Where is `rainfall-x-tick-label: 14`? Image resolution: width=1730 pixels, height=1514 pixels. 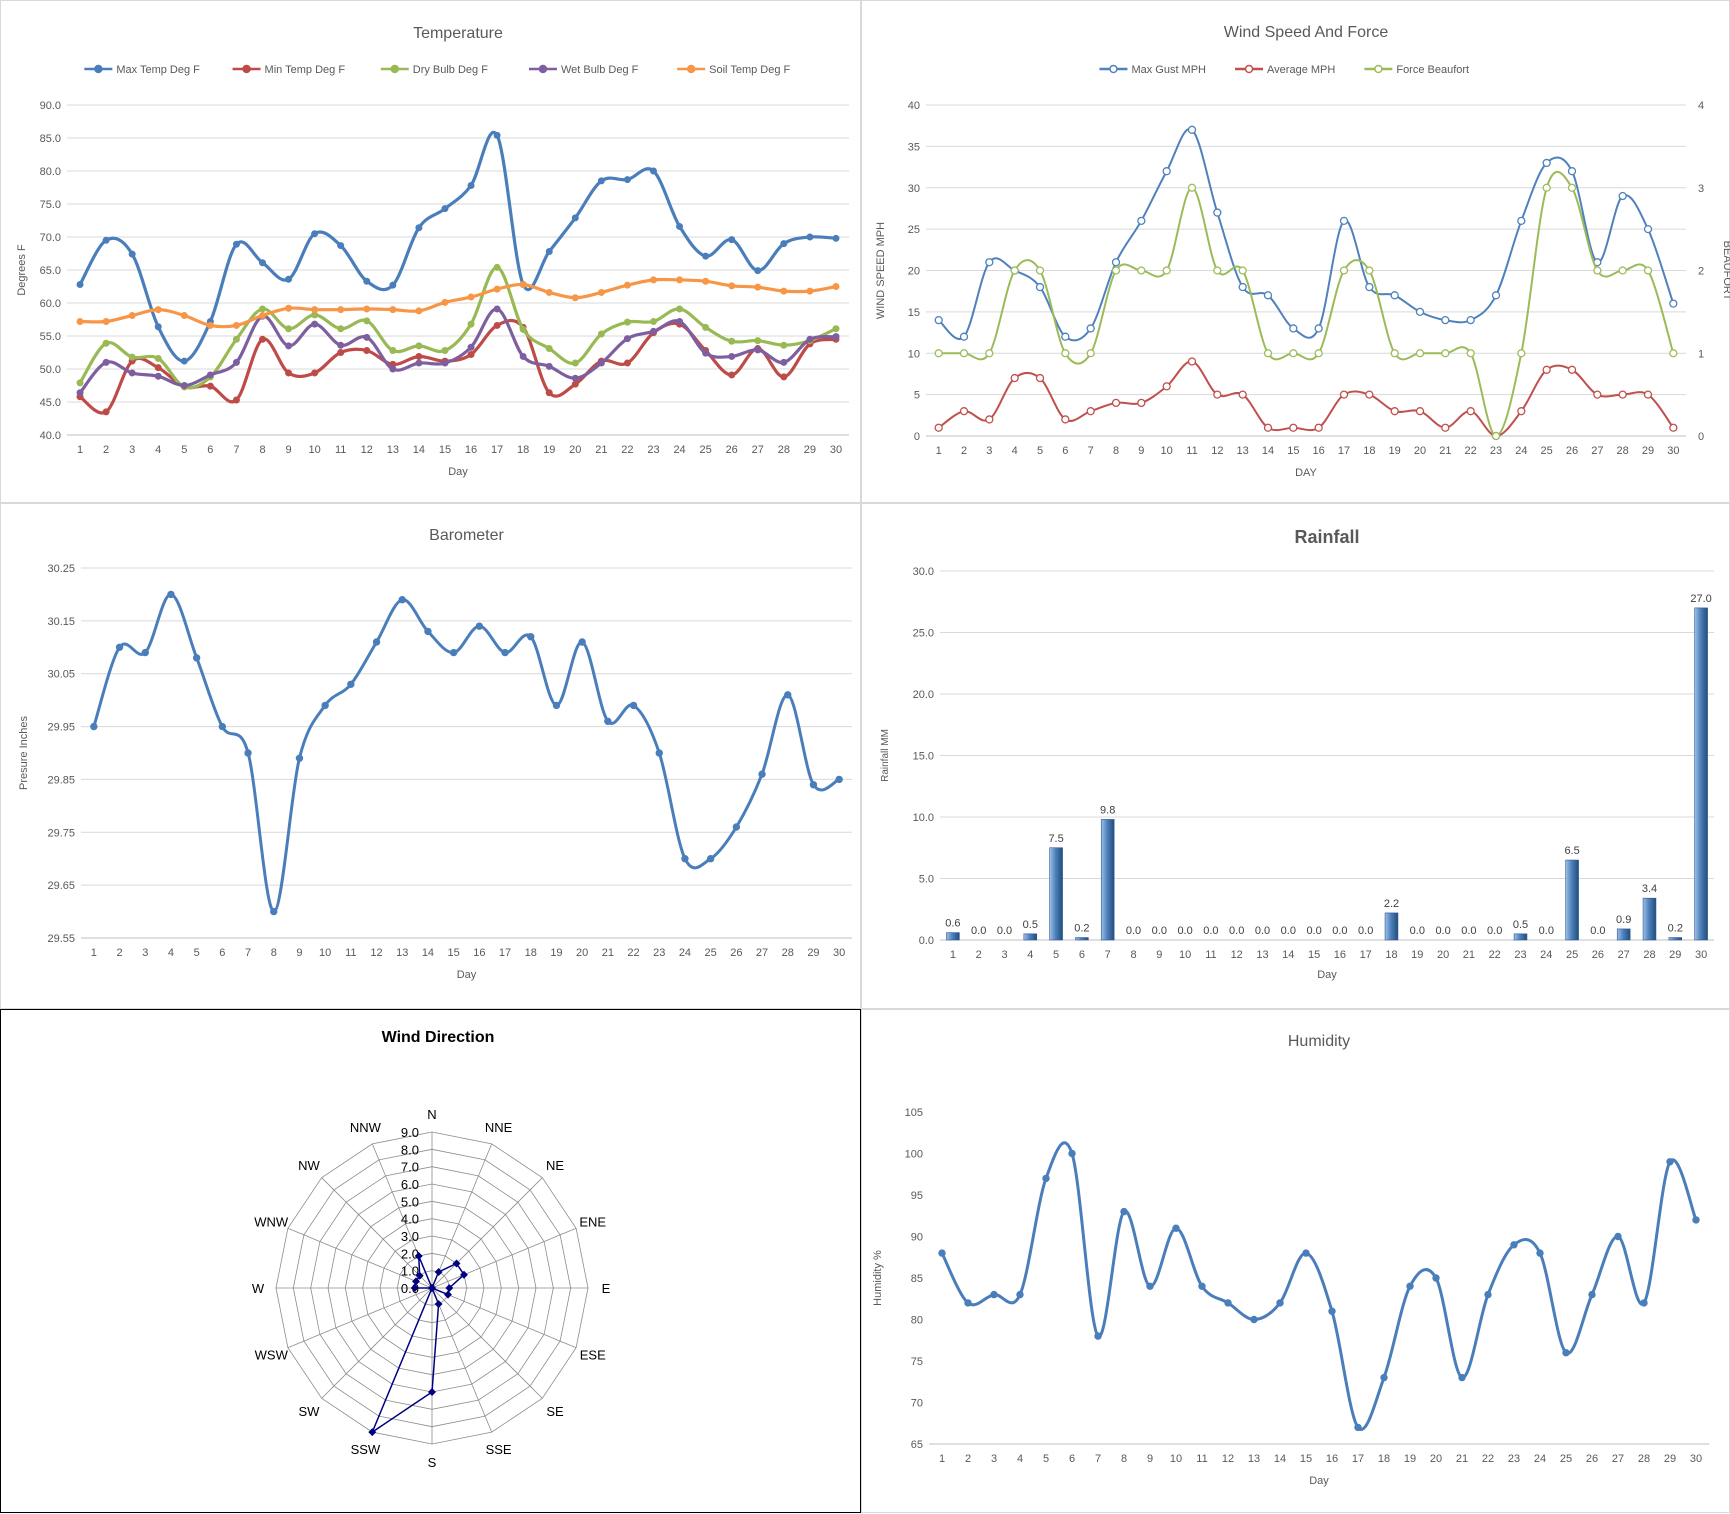 rainfall-x-tick-label: 14 is located at coordinates (1288, 955).